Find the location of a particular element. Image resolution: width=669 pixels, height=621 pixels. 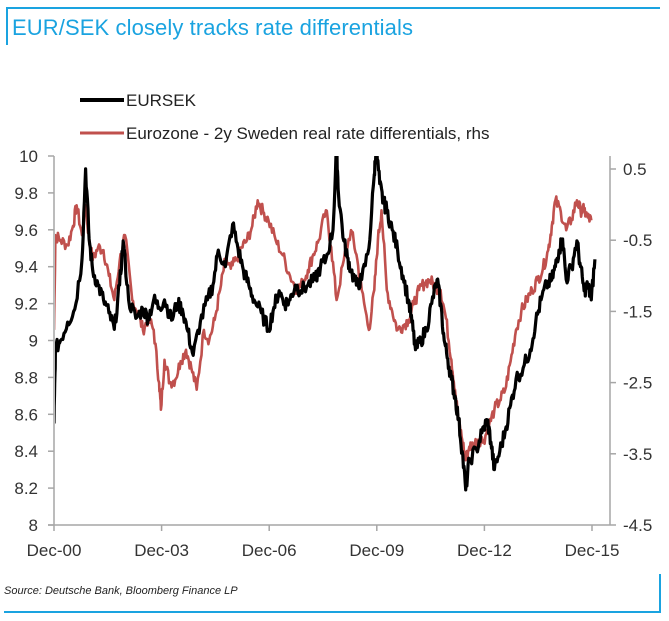

x-tick-label: Dec-12 is located at coordinates (484, 550).